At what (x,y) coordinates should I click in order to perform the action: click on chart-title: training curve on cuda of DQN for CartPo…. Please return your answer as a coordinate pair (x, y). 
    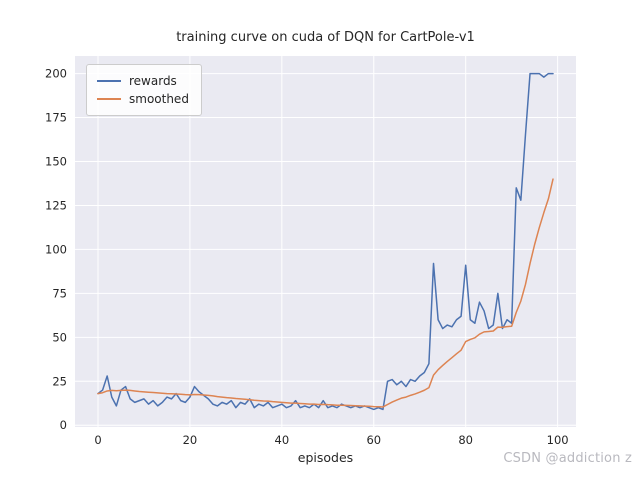
    Looking at the image, I should click on (325, 37).